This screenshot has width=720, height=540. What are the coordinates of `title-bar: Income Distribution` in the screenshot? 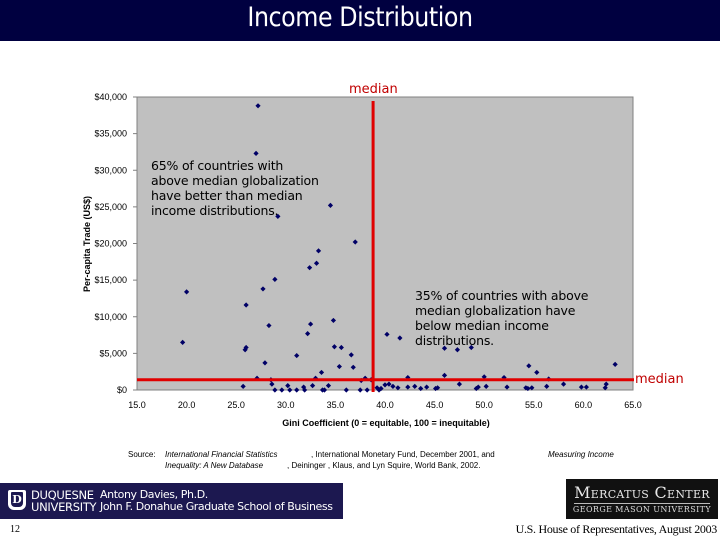 It's located at (360, 20).